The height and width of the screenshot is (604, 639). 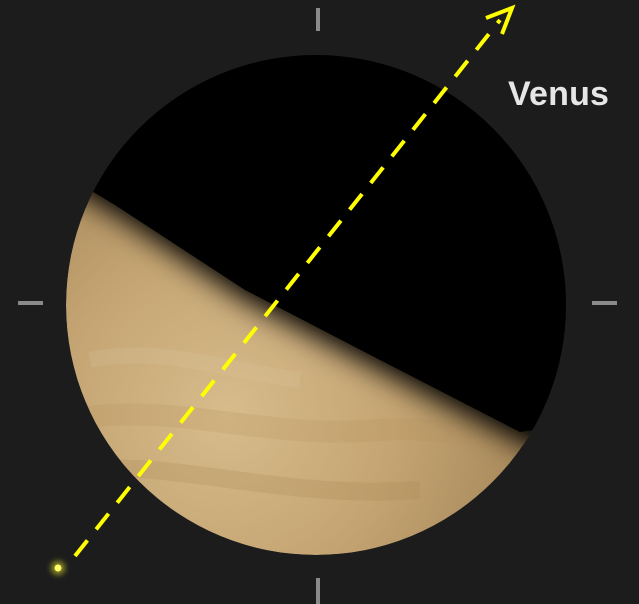 What do you see at coordinates (559, 94) in the screenshot?
I see `object-name-label: Venus` at bounding box center [559, 94].